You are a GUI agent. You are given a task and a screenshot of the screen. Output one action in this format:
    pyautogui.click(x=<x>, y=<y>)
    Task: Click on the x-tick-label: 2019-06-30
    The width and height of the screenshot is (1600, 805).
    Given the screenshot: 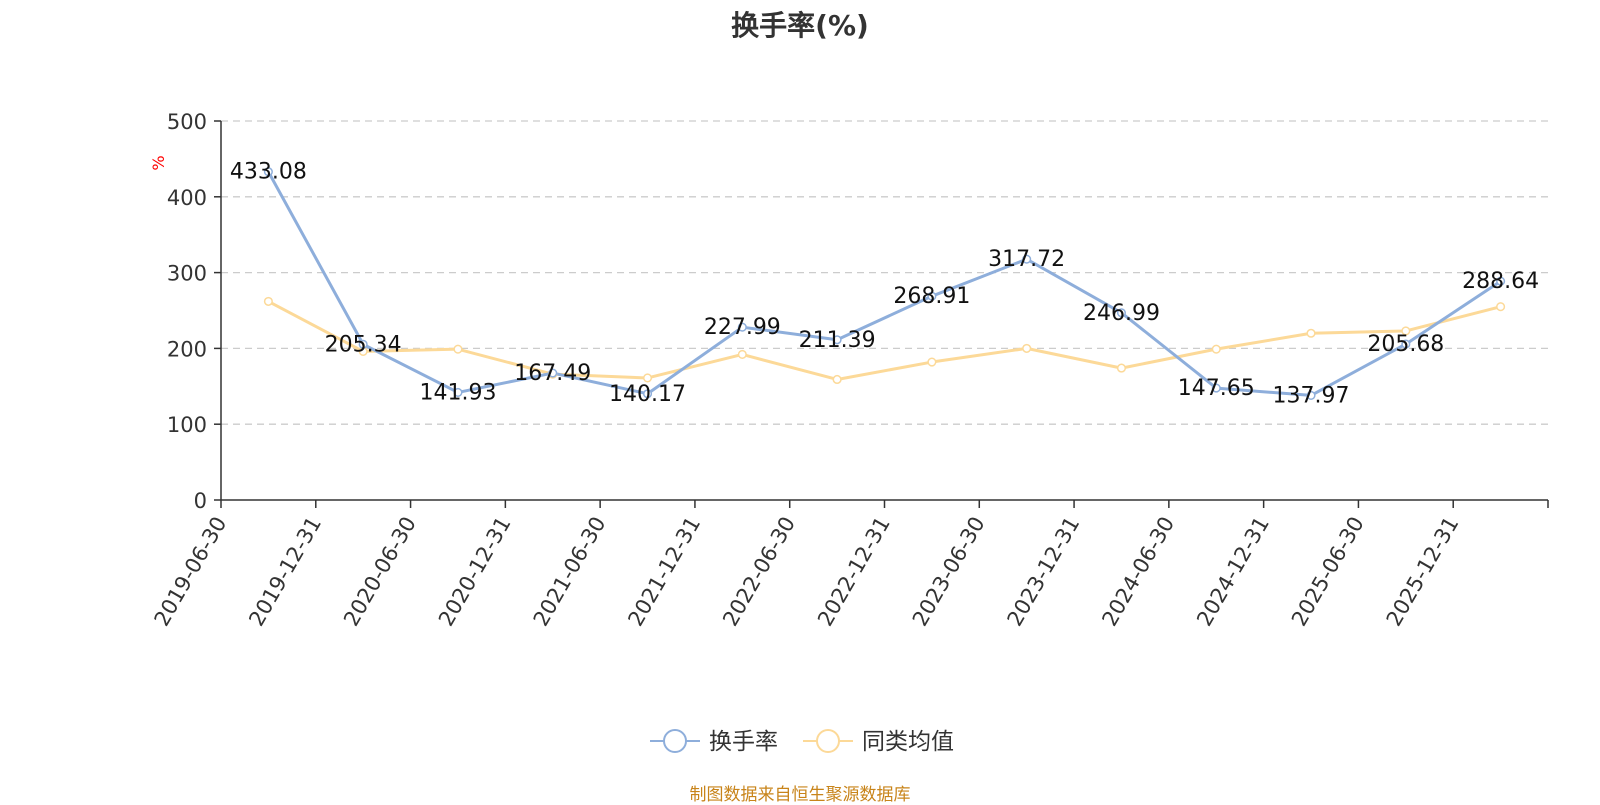 What is the action you would take?
    pyautogui.click(x=191, y=572)
    